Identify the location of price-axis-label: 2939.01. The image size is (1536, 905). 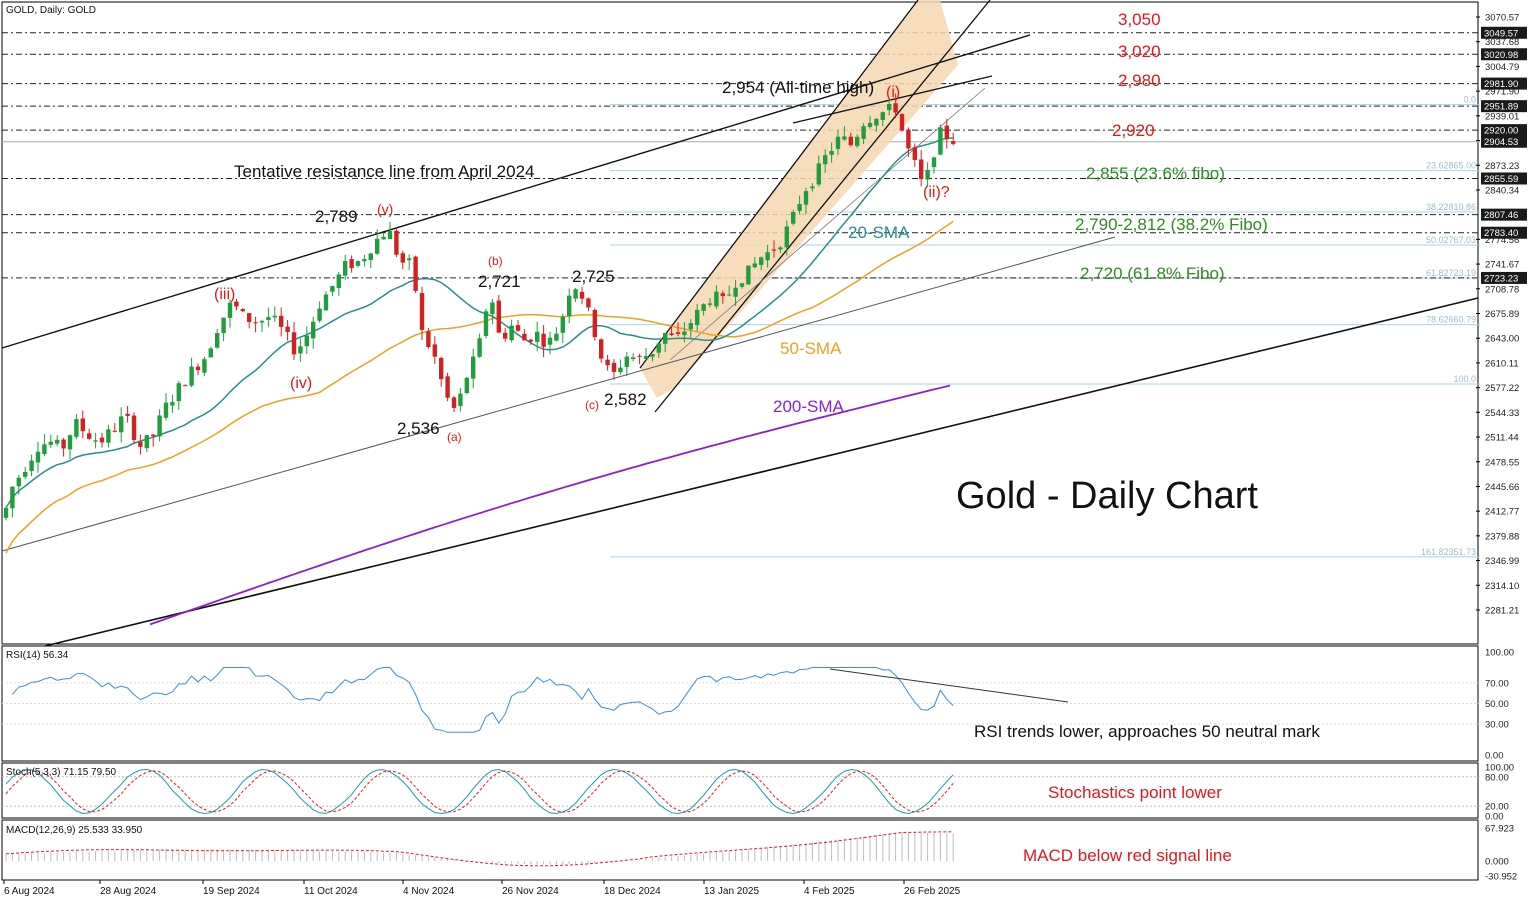
(1502, 116).